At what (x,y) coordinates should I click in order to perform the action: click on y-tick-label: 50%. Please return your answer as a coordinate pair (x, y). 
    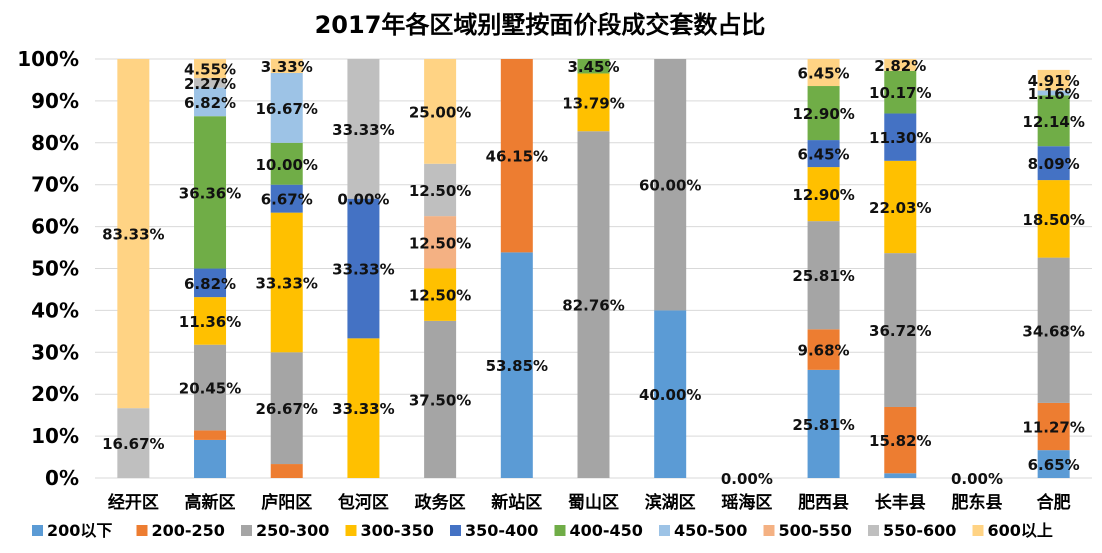
    Looking at the image, I should click on (55, 269).